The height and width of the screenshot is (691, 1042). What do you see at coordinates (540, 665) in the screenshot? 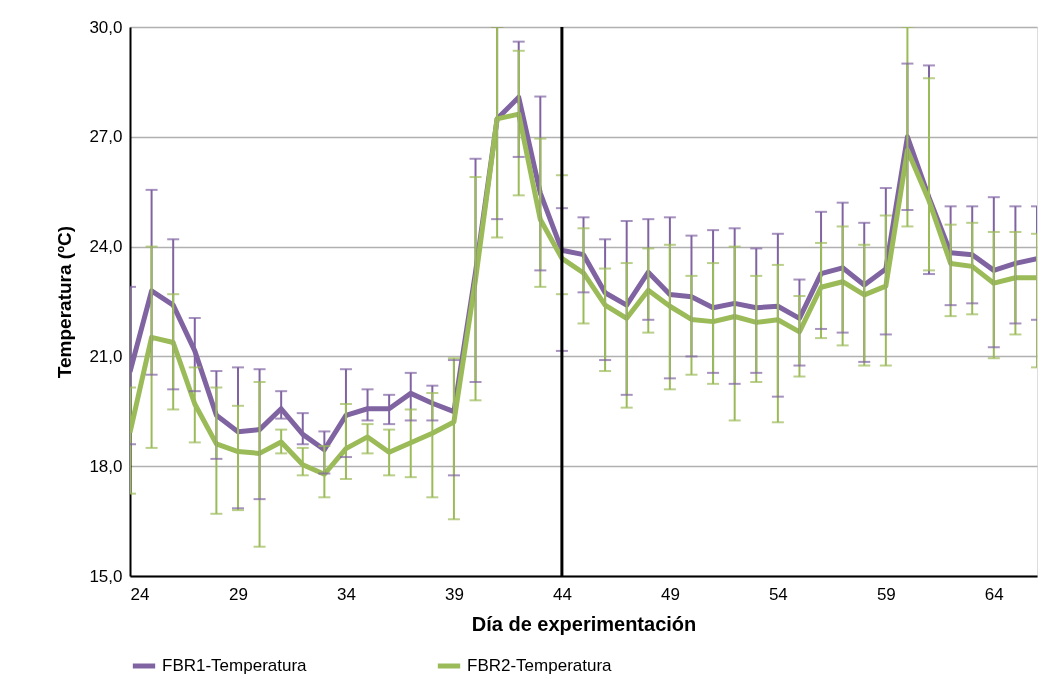
I see `legend-label: FBR2-Temperatura` at bounding box center [540, 665].